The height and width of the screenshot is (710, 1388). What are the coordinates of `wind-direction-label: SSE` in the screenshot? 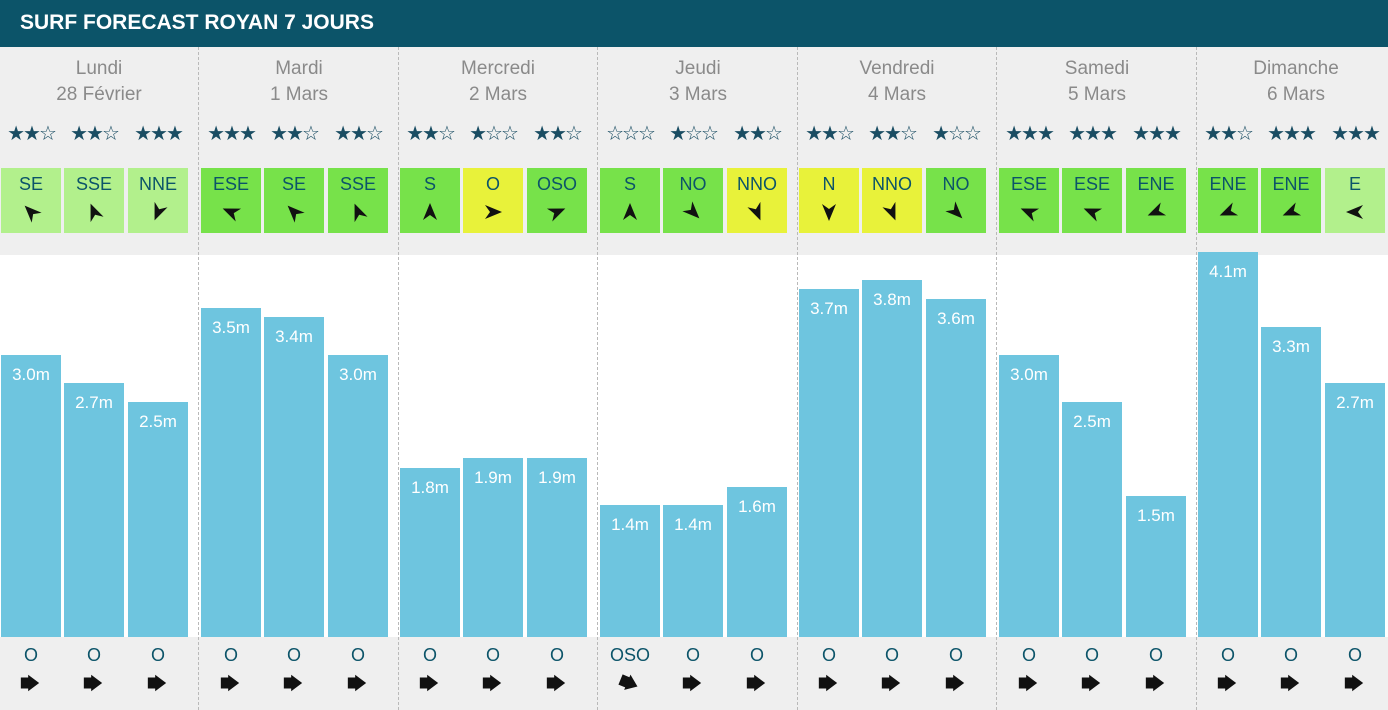 It's located at (94, 184).